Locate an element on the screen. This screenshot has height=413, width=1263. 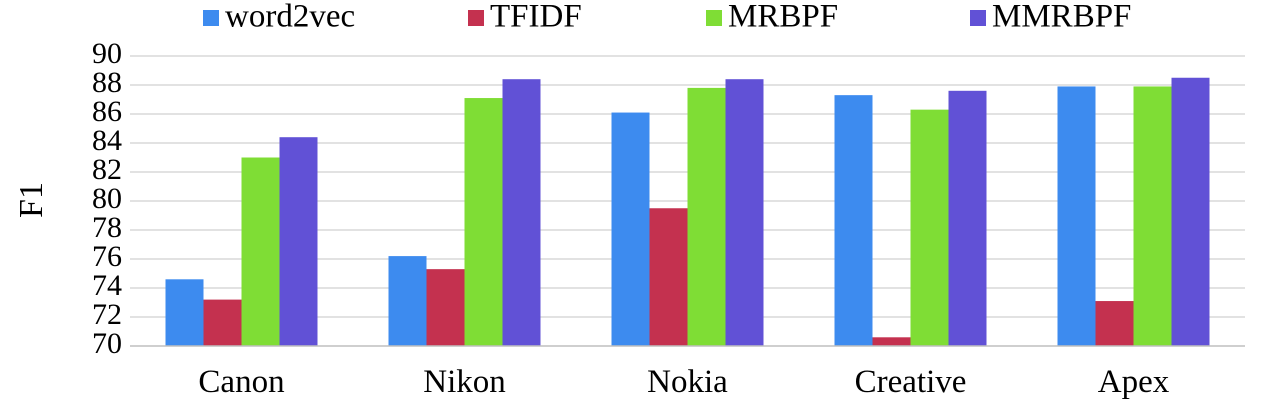
legend-swatch-word2vec is located at coordinates (211, 18).